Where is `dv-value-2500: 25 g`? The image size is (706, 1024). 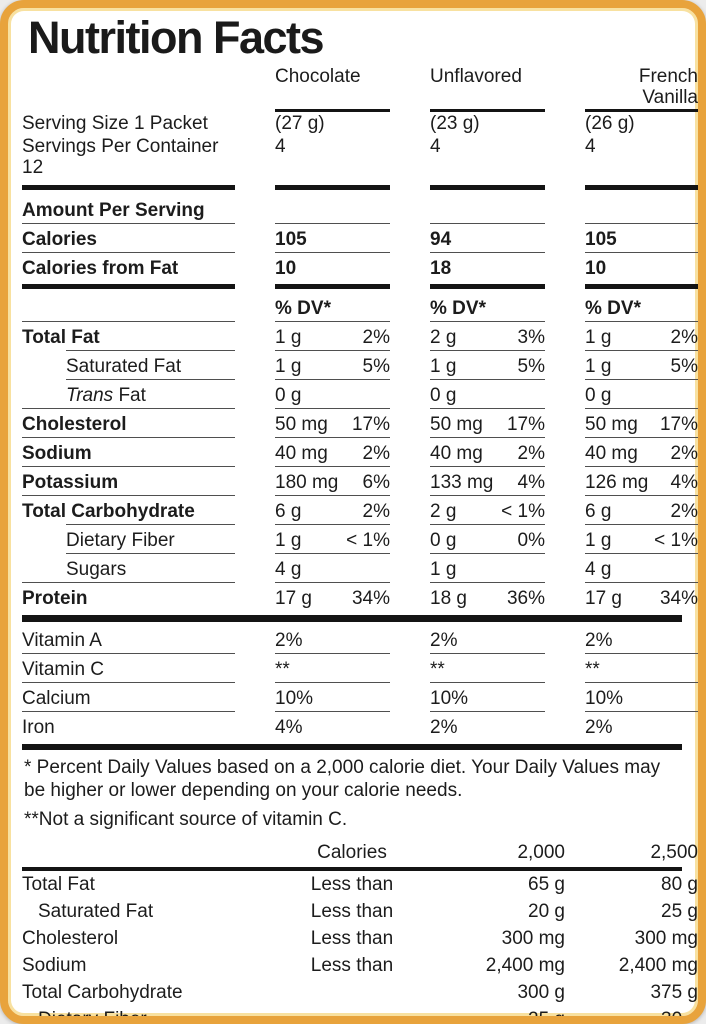
dv-value-2500: 25 g is located at coordinates (679, 911).